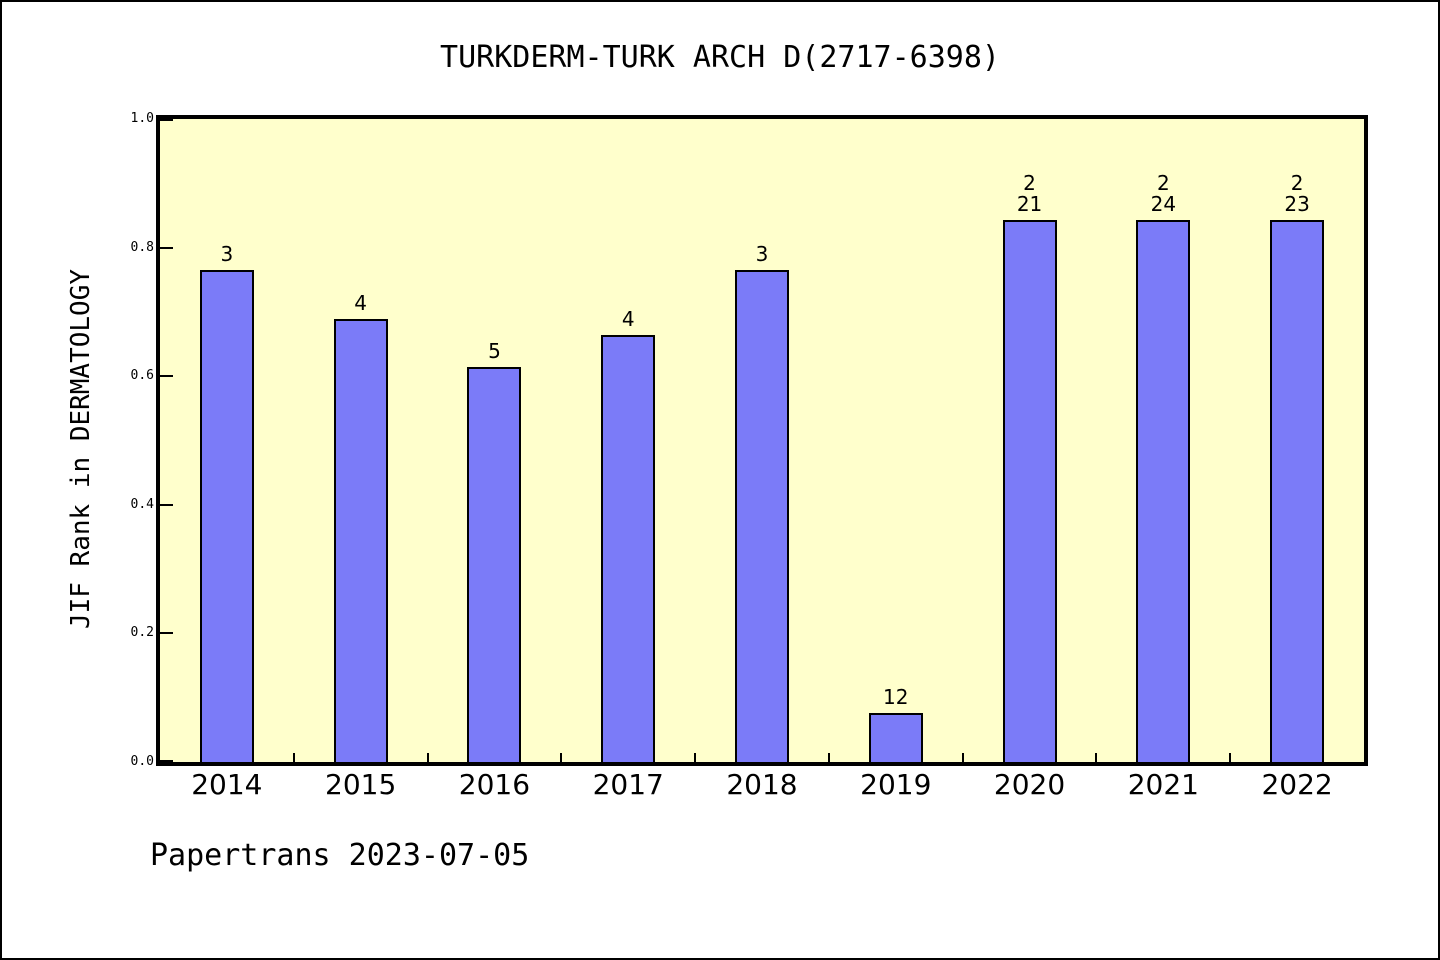 This screenshot has height=960, width=1440. I want to click on bar-value-label: 12, so click(896, 697).